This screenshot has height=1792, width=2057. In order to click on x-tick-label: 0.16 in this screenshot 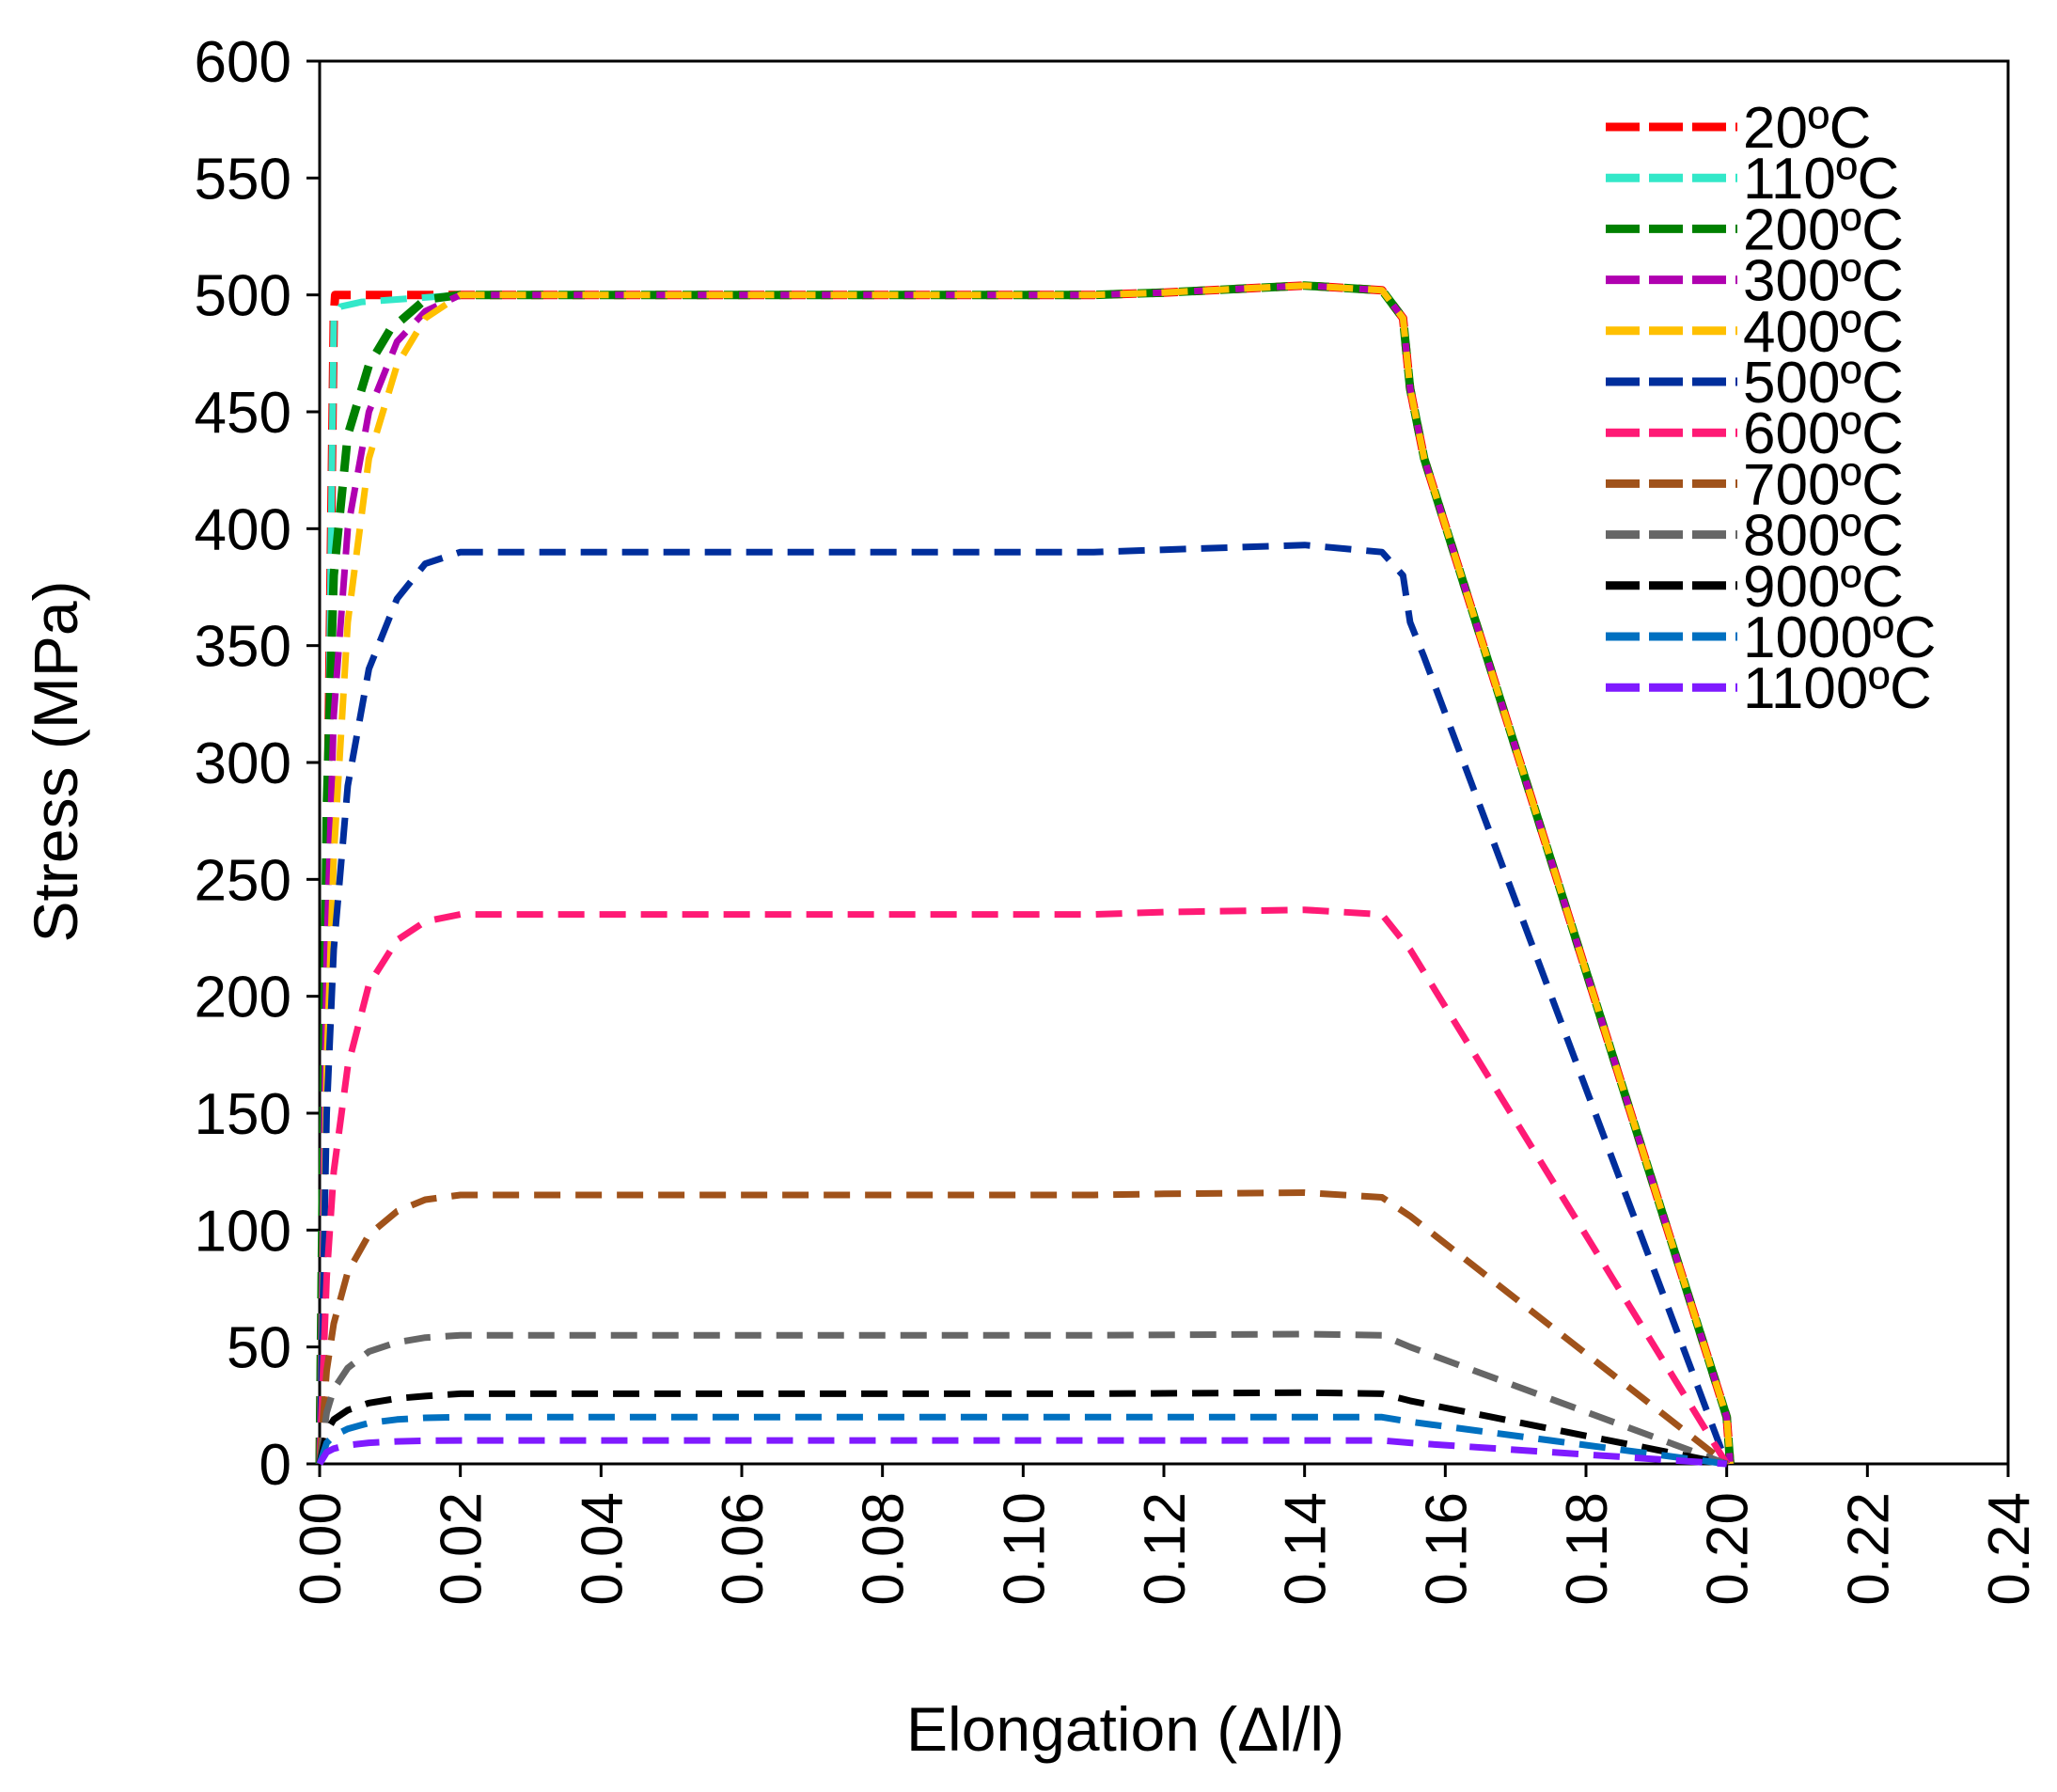, I will do `click(1446, 1549)`.